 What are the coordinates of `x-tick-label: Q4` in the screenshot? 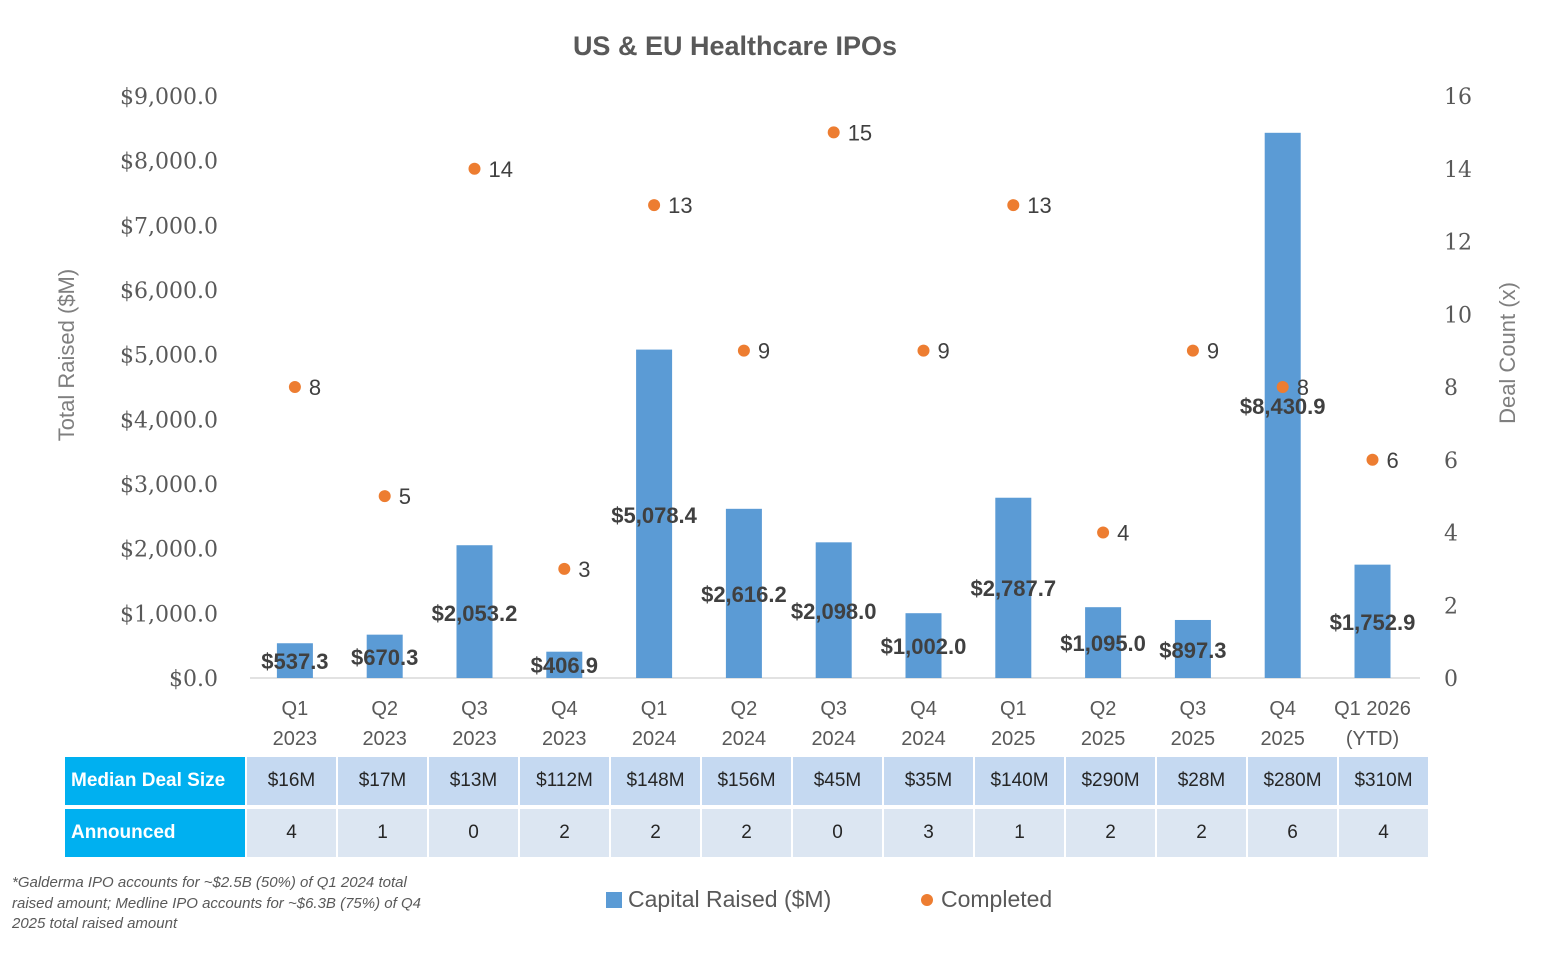 It's located at (564, 709).